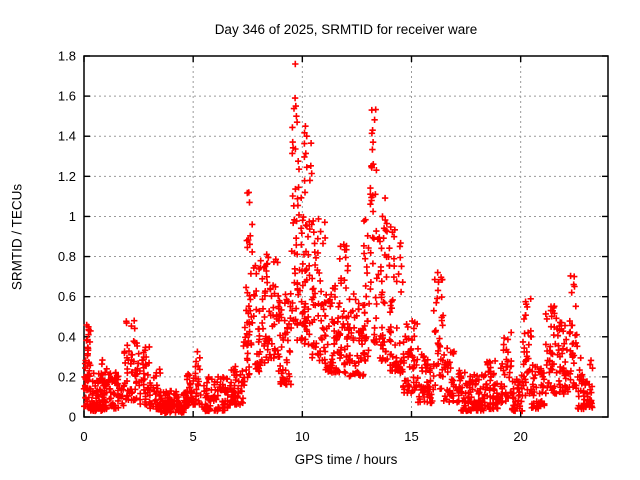  Describe the element at coordinates (67, 176) in the screenshot. I see `y-tick-label: 1.2` at that location.